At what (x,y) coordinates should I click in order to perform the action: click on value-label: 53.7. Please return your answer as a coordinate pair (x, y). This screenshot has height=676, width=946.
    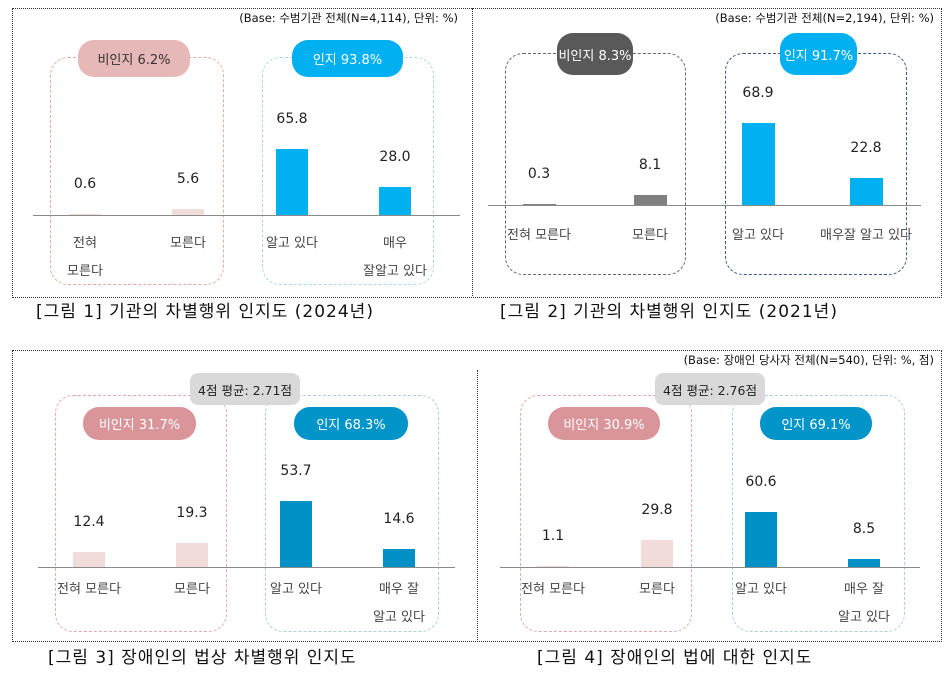
    Looking at the image, I should click on (296, 470).